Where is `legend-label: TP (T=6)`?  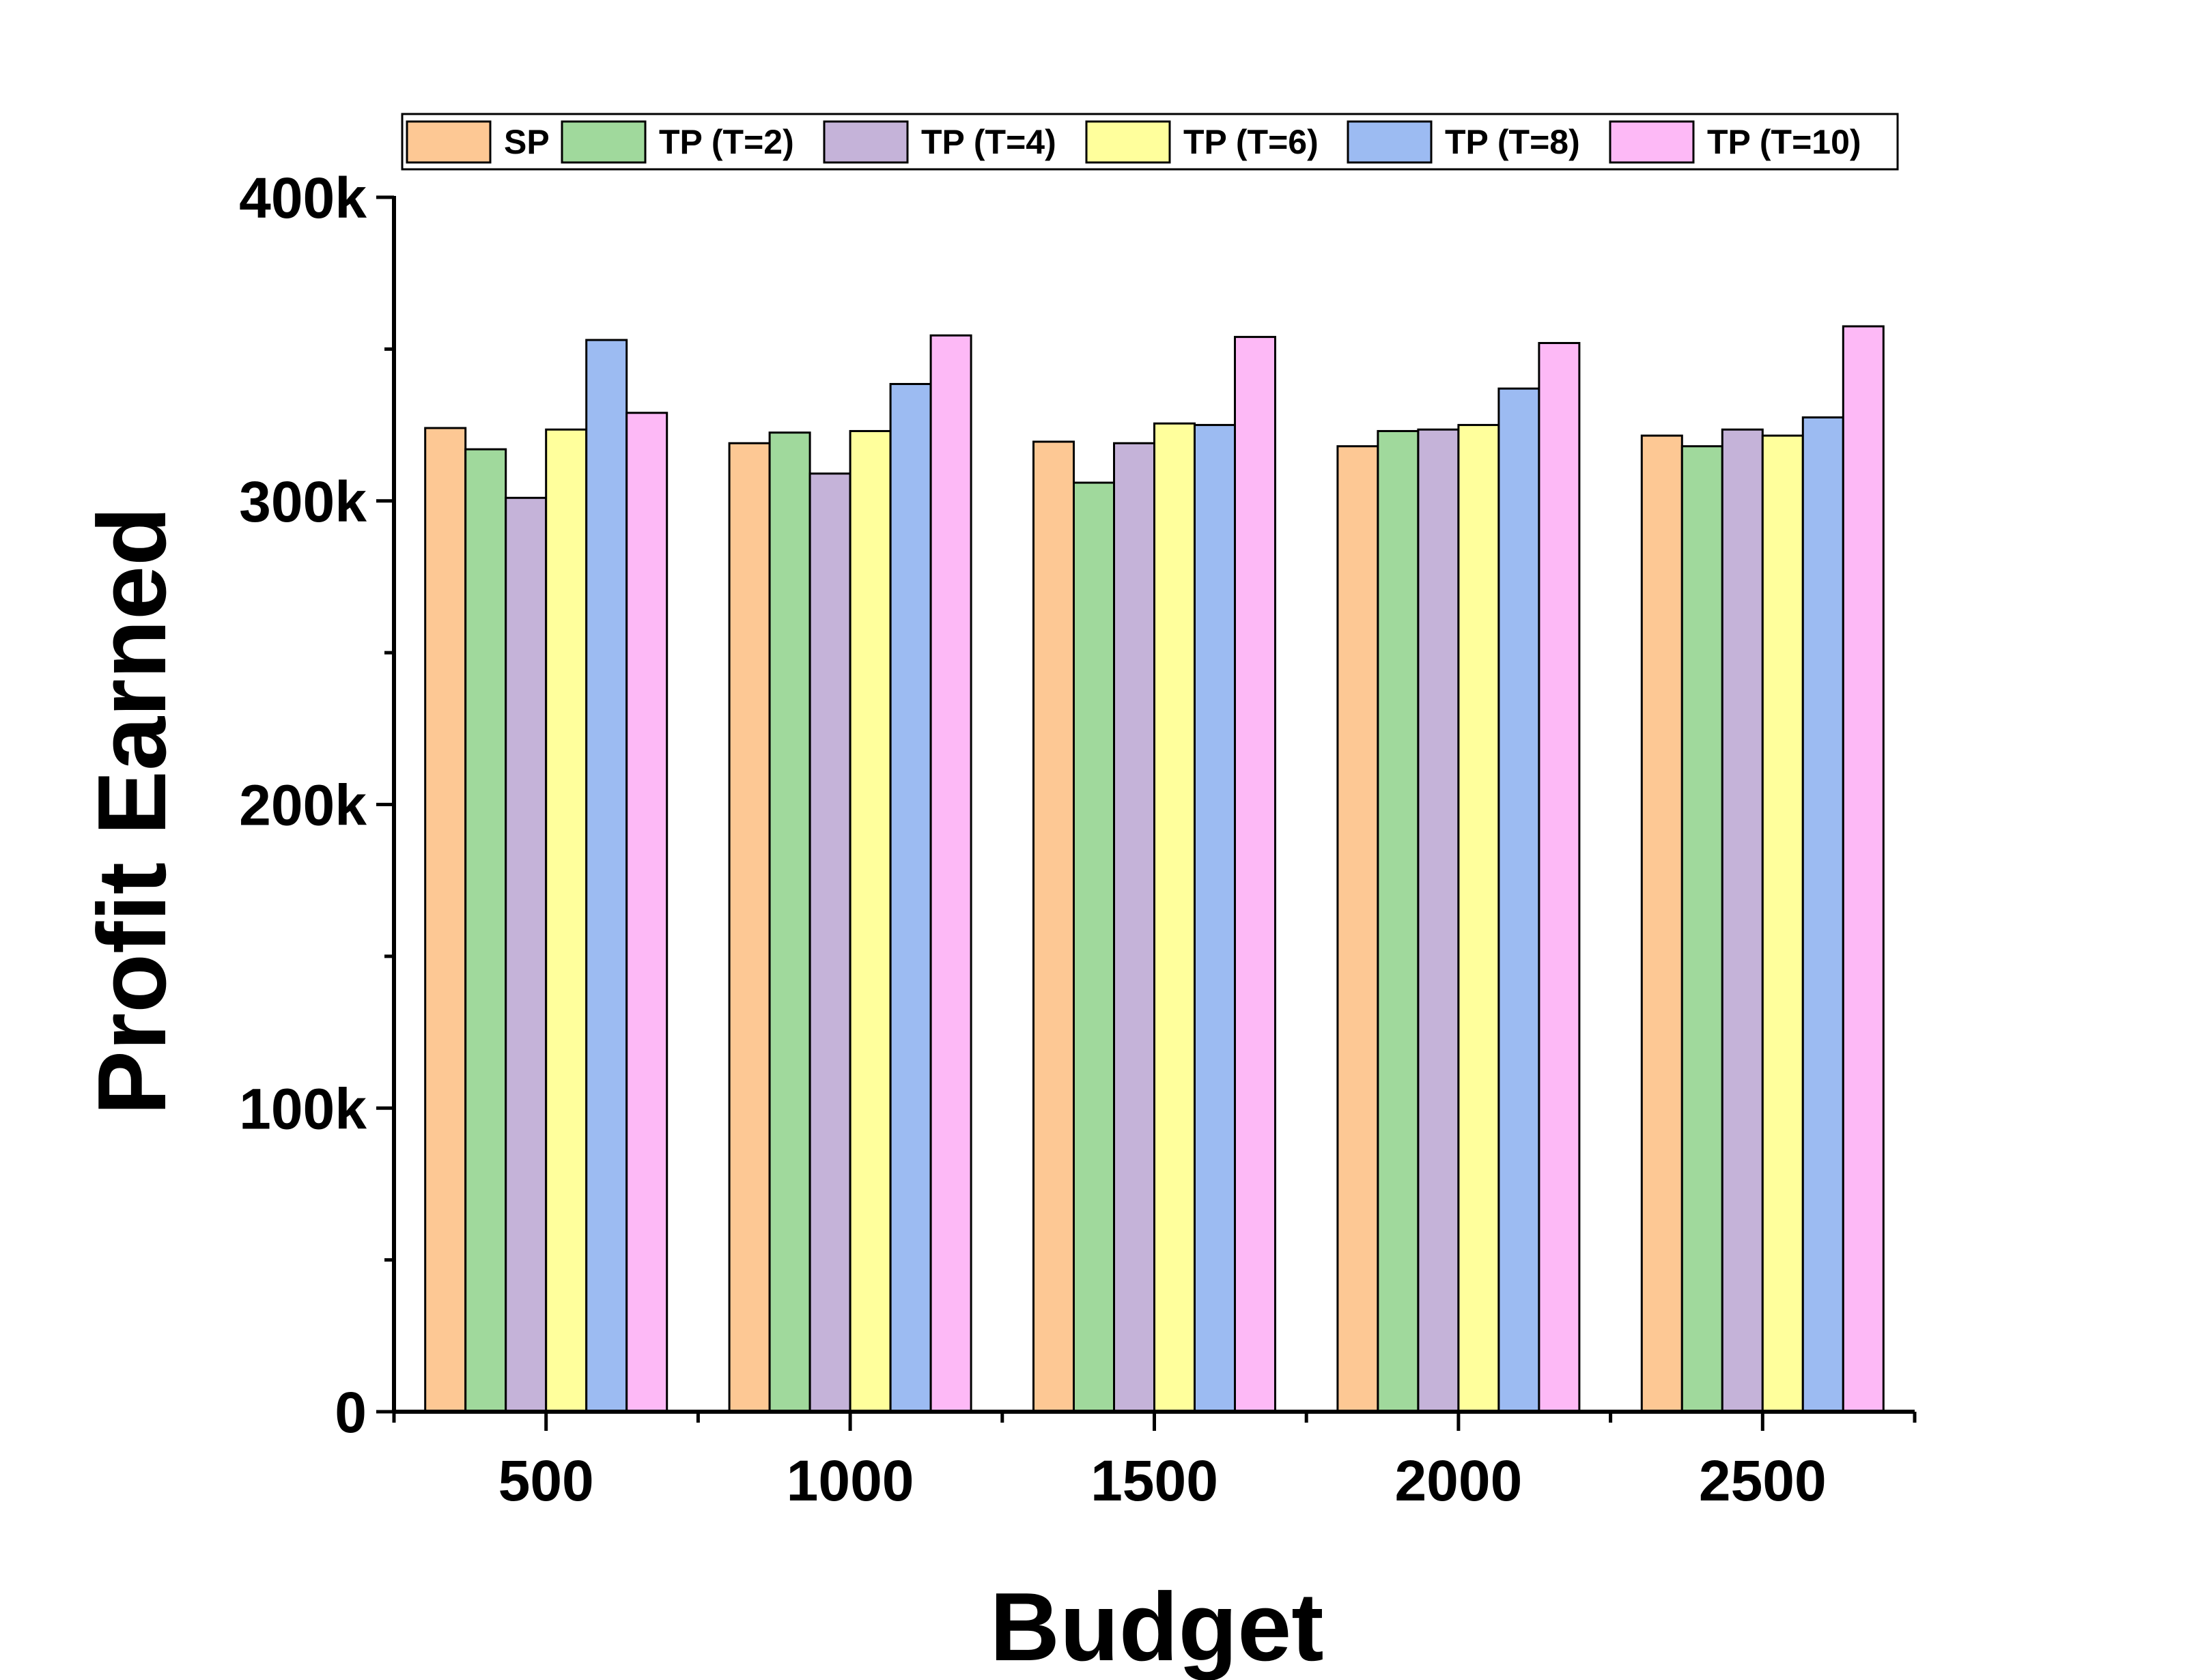 legend-label: TP (T=6) is located at coordinates (1251, 142).